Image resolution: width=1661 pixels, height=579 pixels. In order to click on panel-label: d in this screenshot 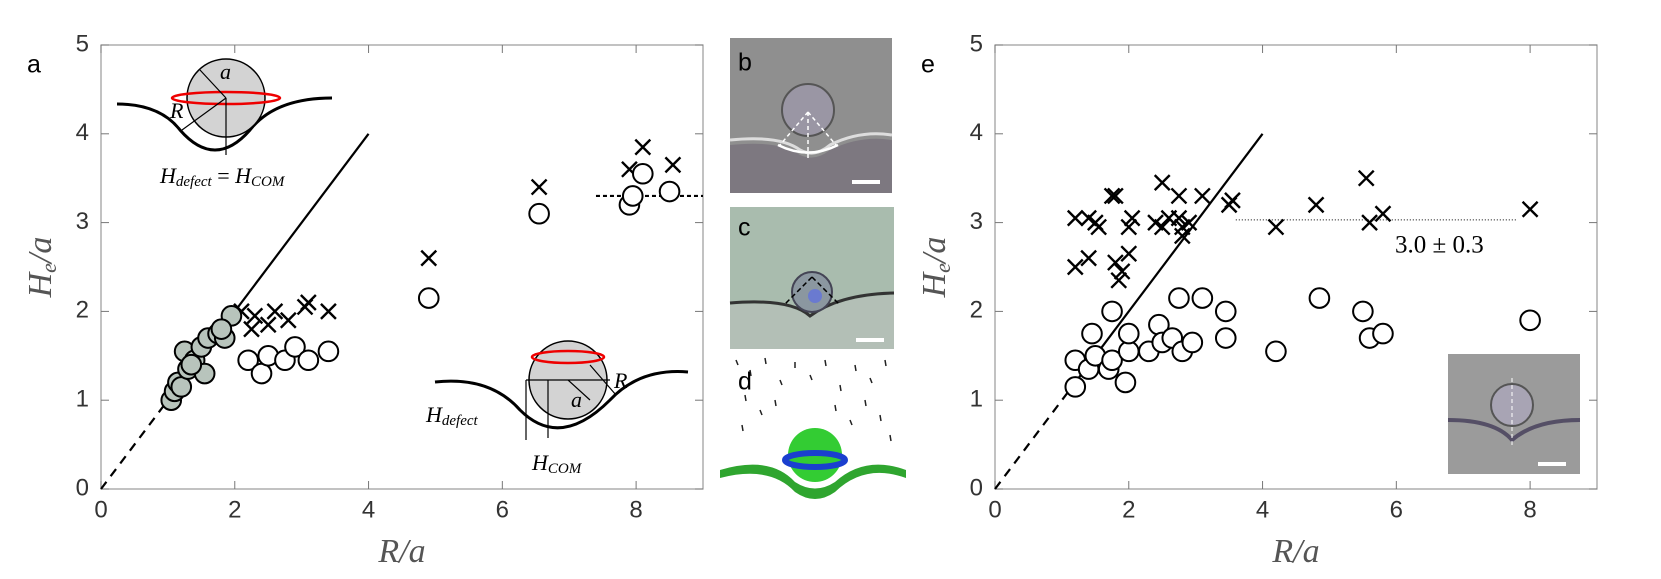, I will do `click(745, 382)`.